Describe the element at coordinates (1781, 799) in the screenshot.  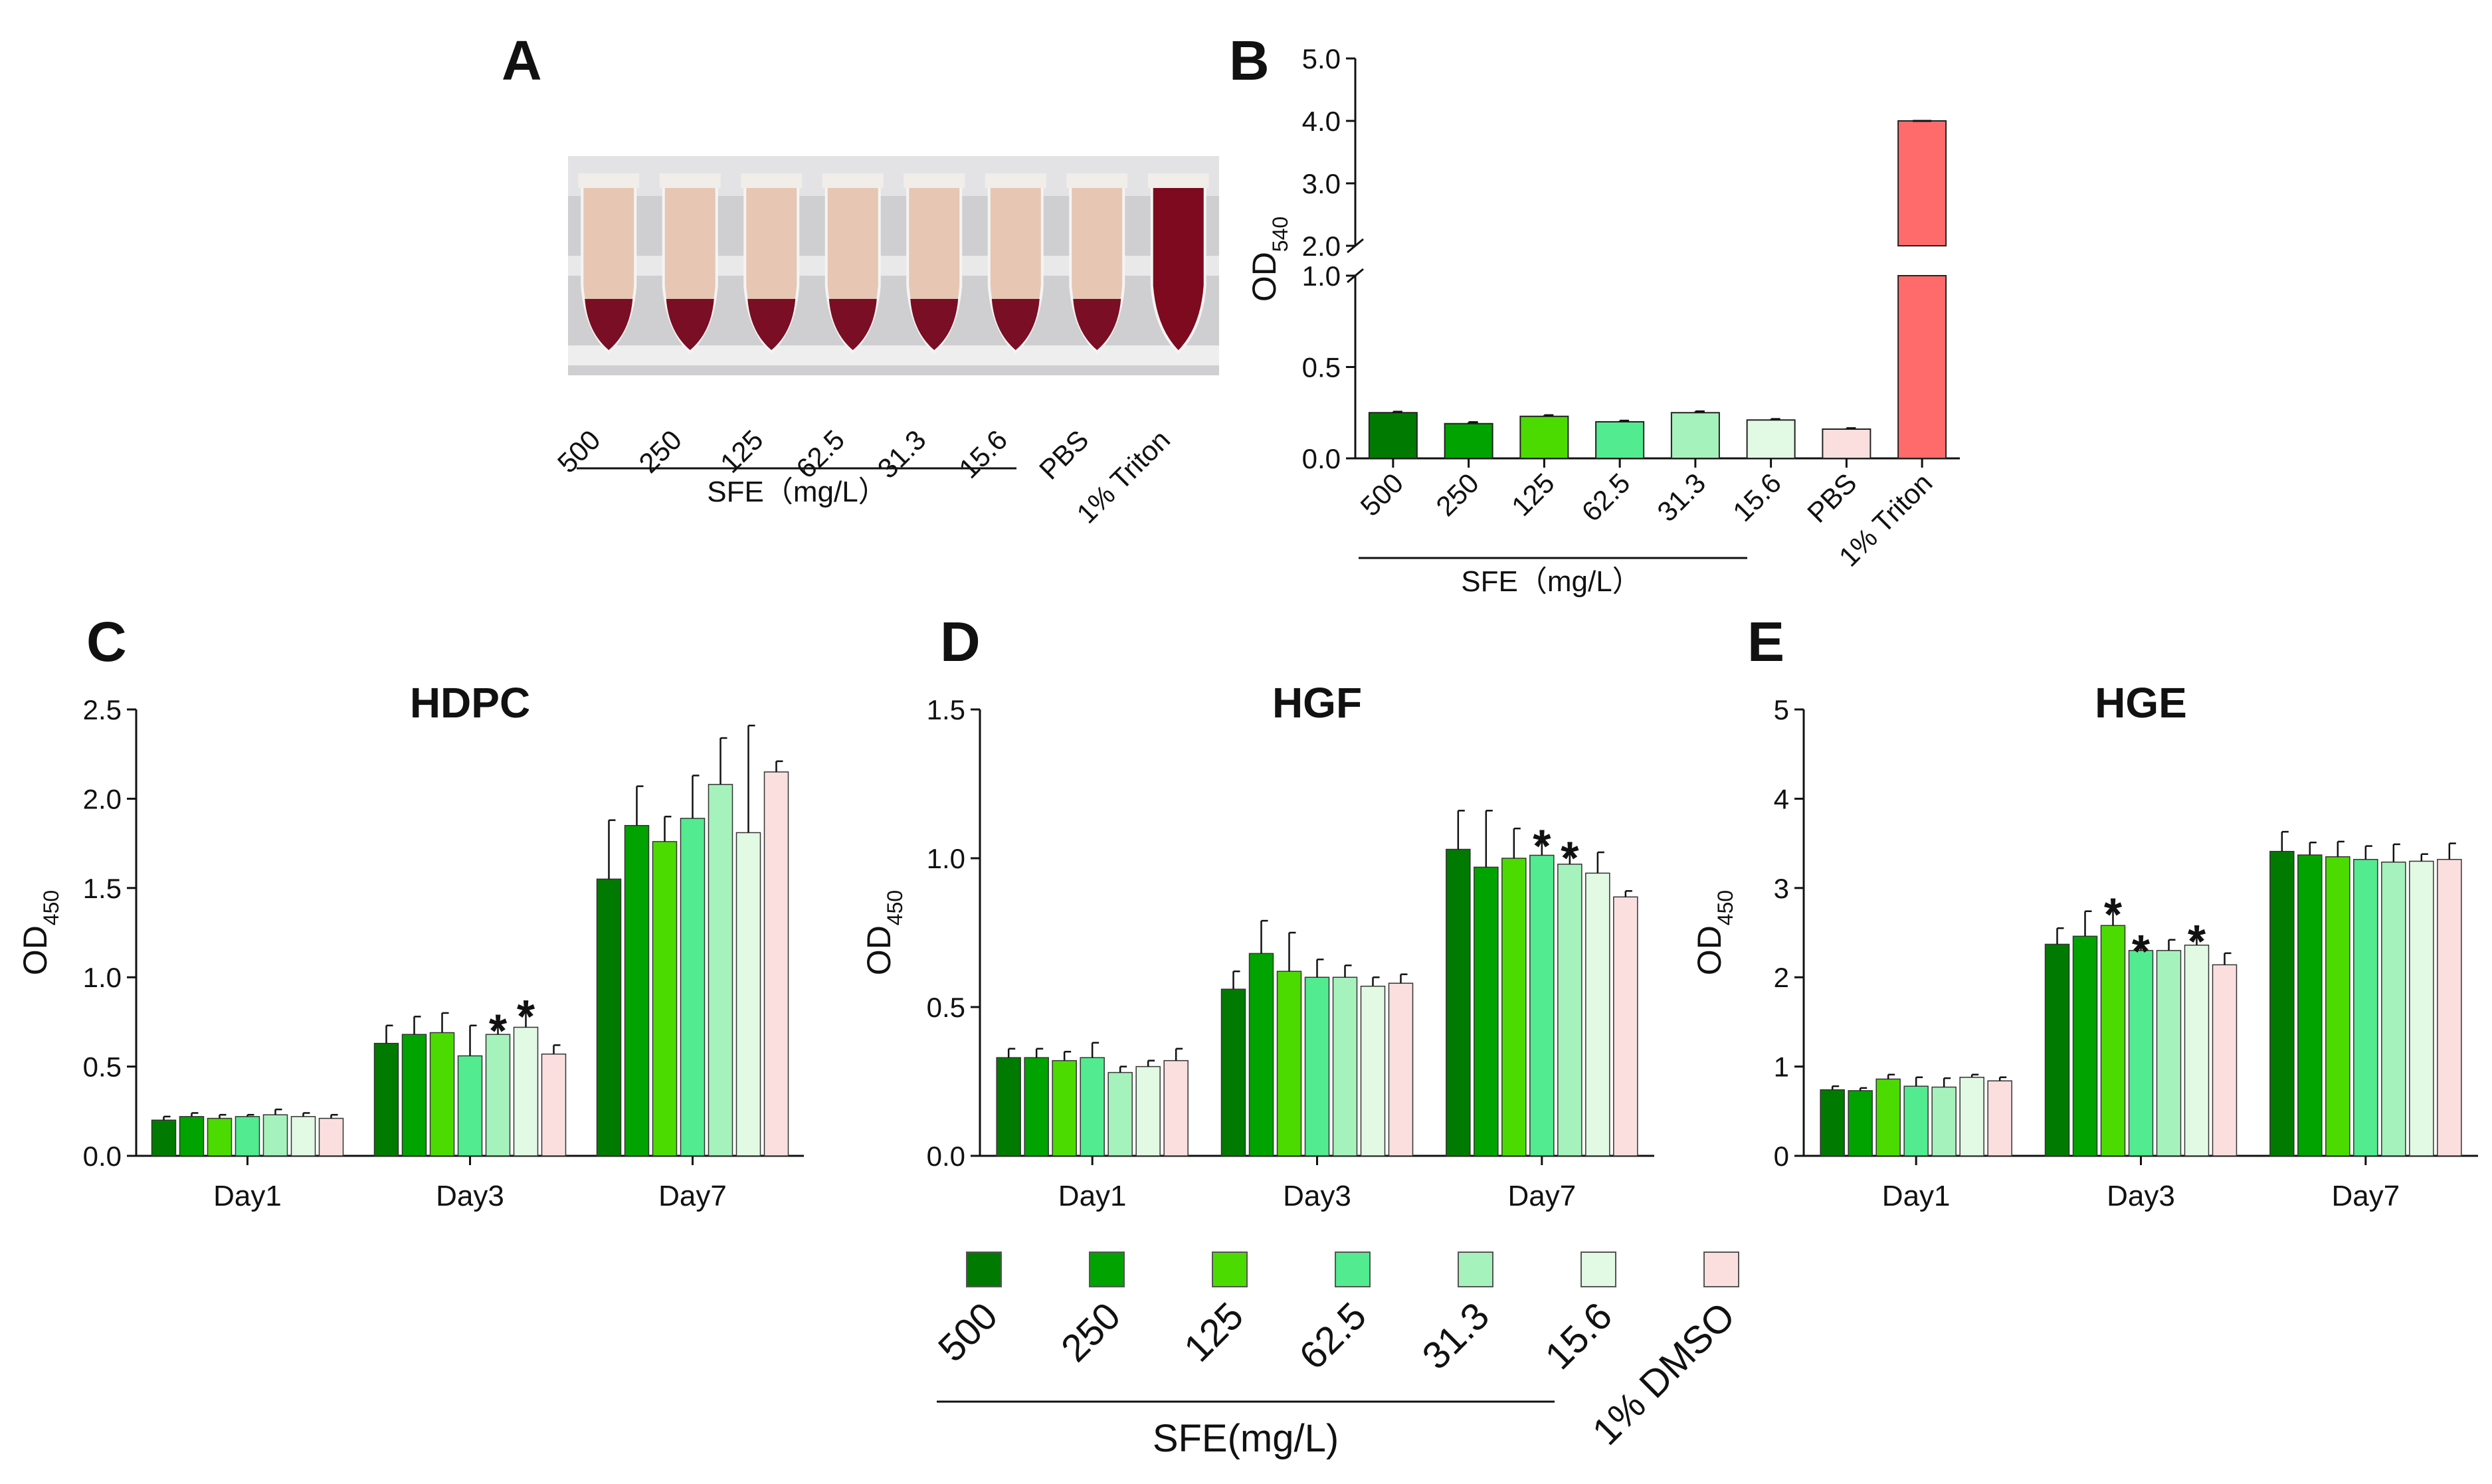
I see `y-tick-label: 4` at that location.